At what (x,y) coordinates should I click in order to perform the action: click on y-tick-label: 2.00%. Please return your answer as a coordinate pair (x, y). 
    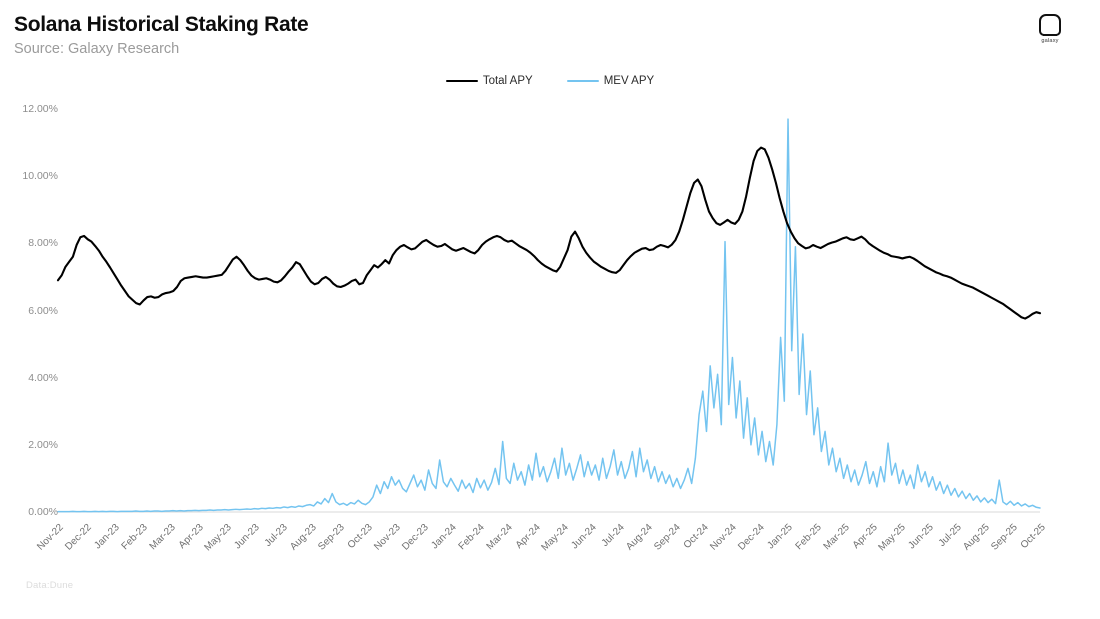
    Looking at the image, I should click on (43, 444).